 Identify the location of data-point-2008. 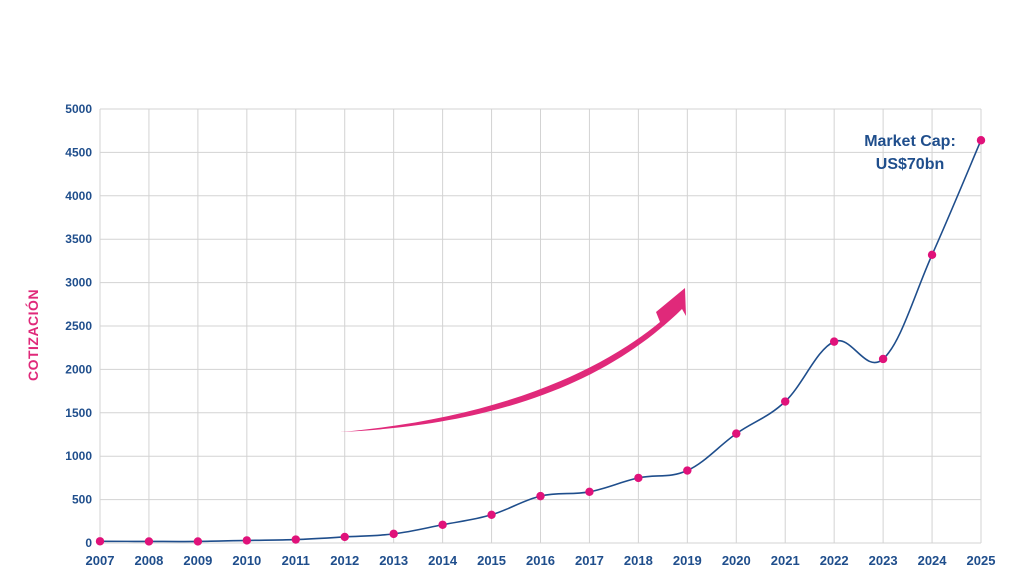
(149, 541).